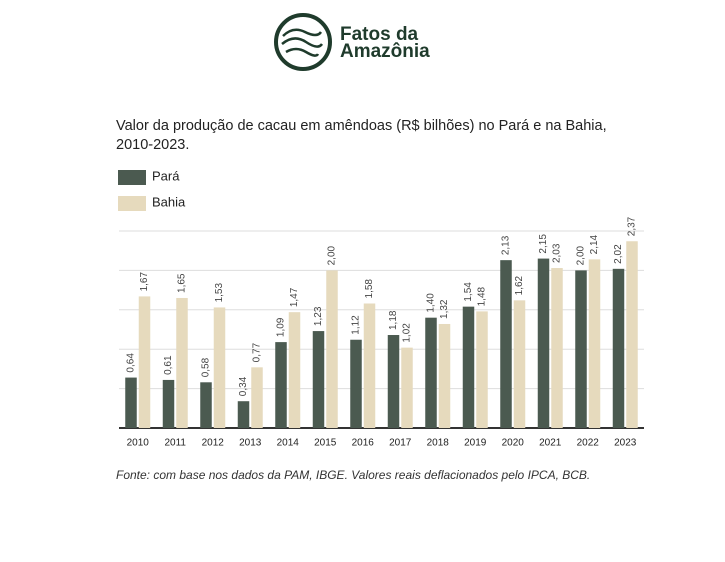 Image resolution: width=725 pixels, height=562 pixels. I want to click on x-tick-label: 2019, so click(475, 443).